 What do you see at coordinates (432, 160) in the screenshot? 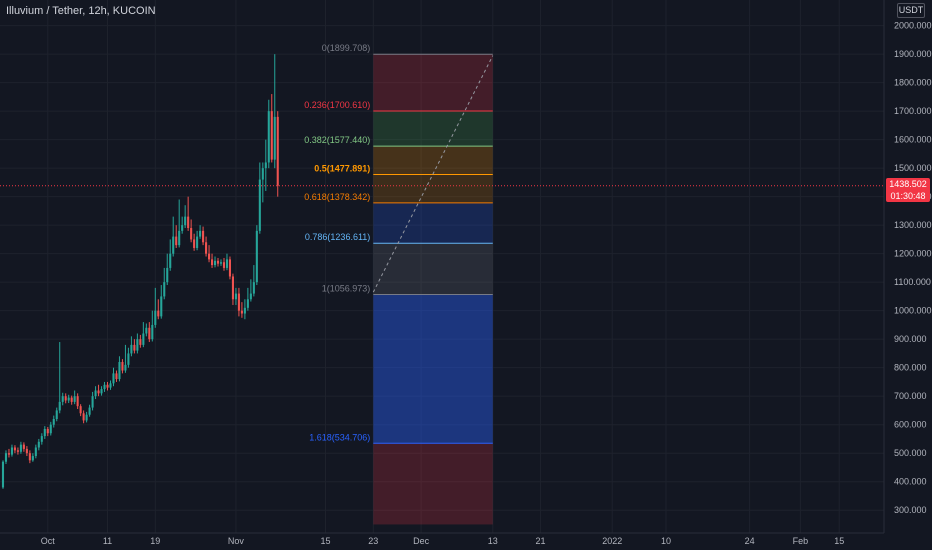
I see `fib-zone` at bounding box center [432, 160].